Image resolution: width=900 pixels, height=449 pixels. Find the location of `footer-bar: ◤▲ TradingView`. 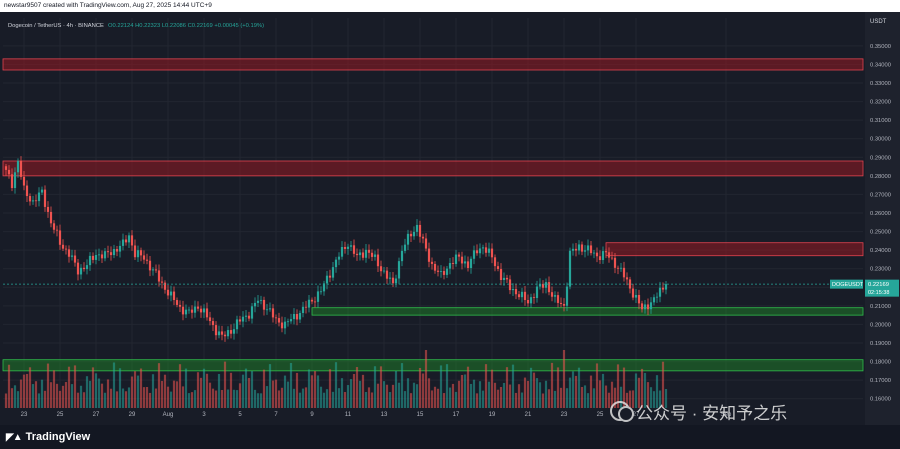

footer-bar: ◤▲ TradingView is located at coordinates (450, 437).